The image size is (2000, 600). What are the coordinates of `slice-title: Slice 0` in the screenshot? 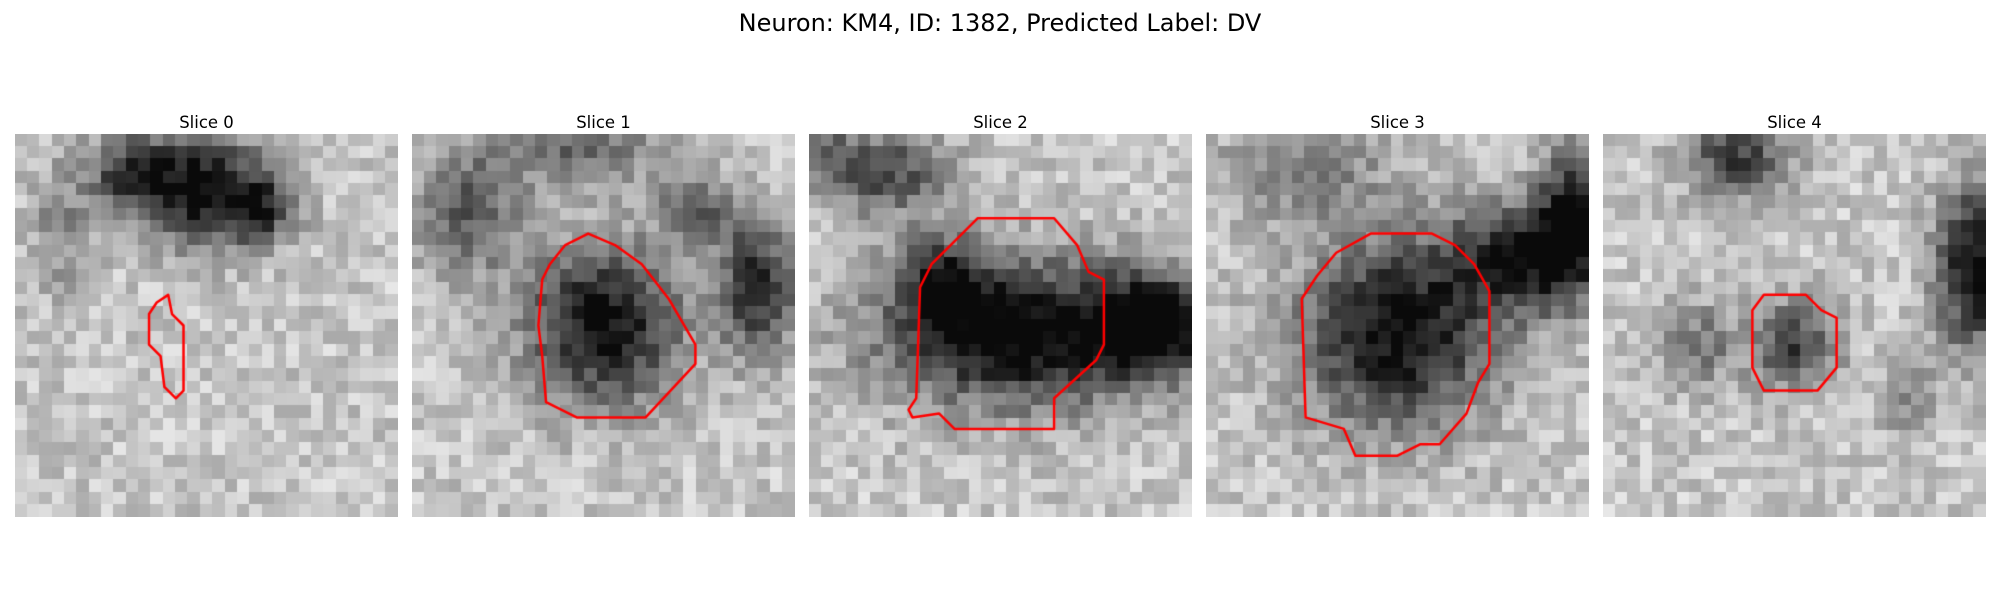 It's located at (206, 122).